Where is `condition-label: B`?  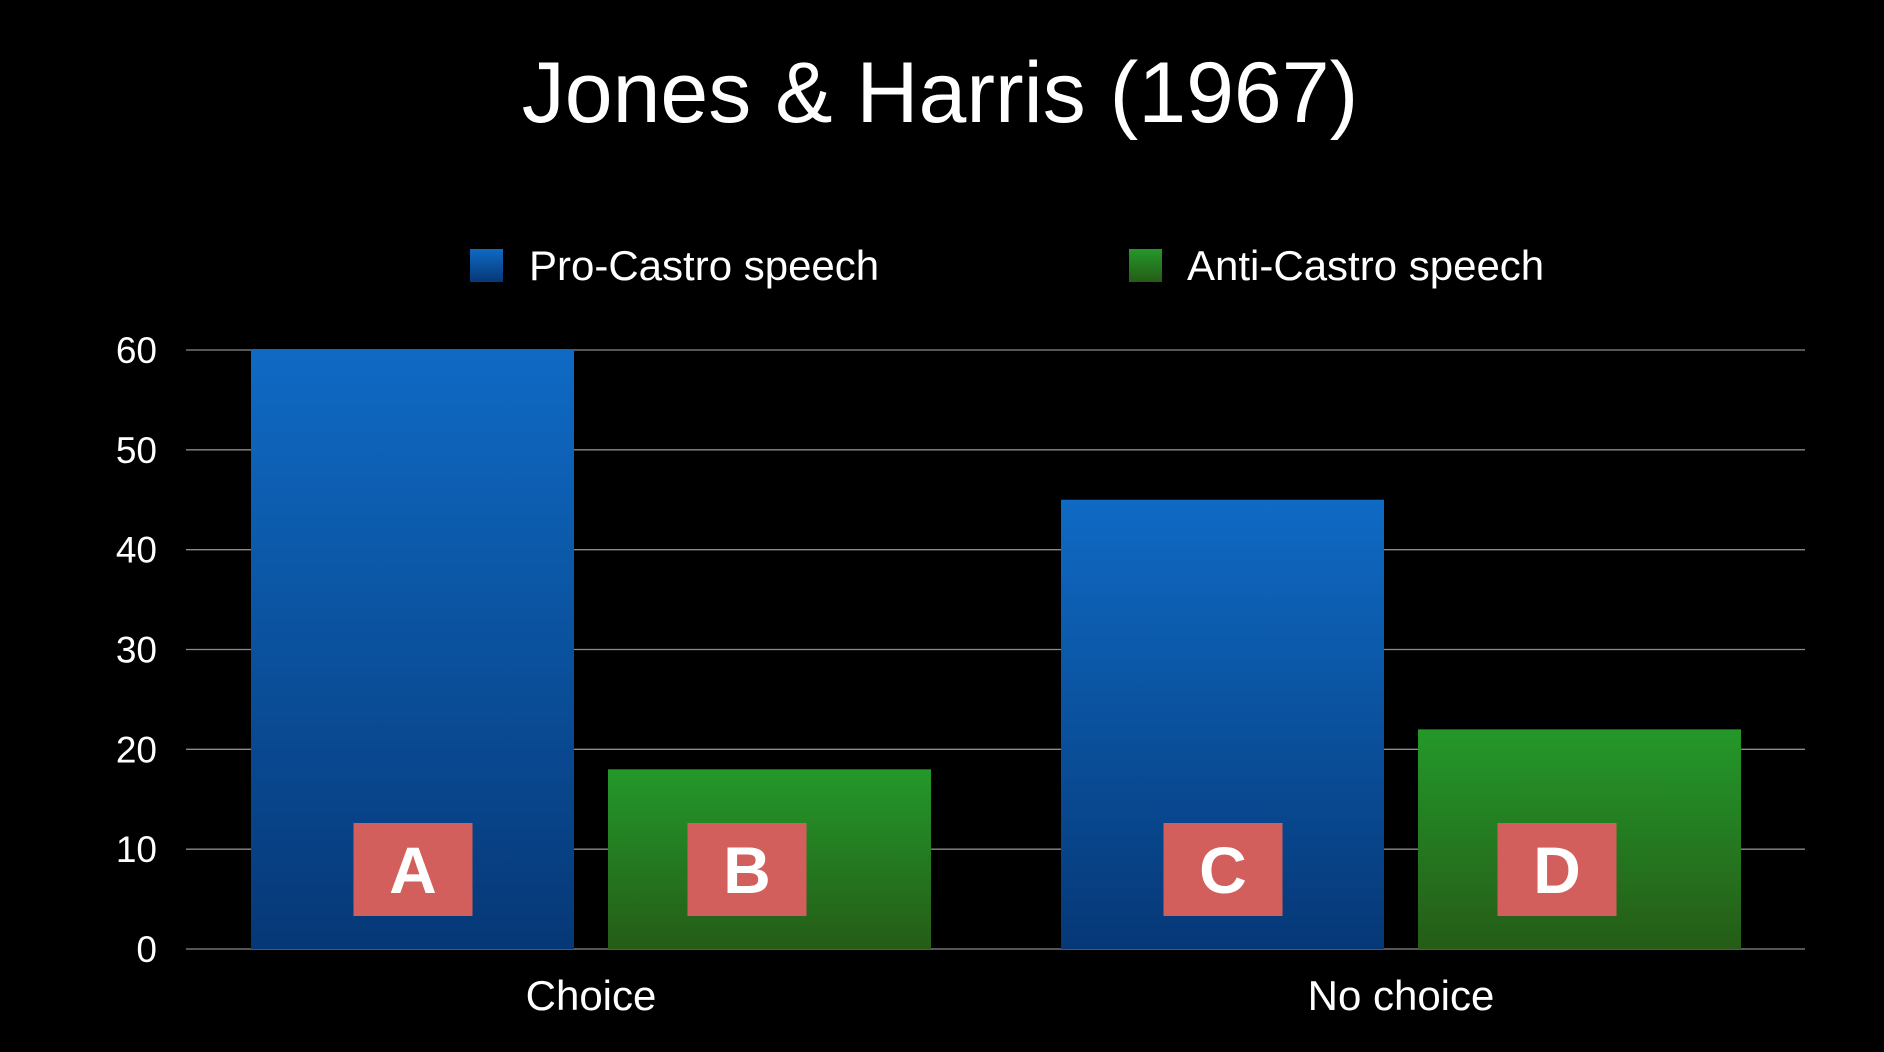
condition-label: B is located at coordinates (747, 870).